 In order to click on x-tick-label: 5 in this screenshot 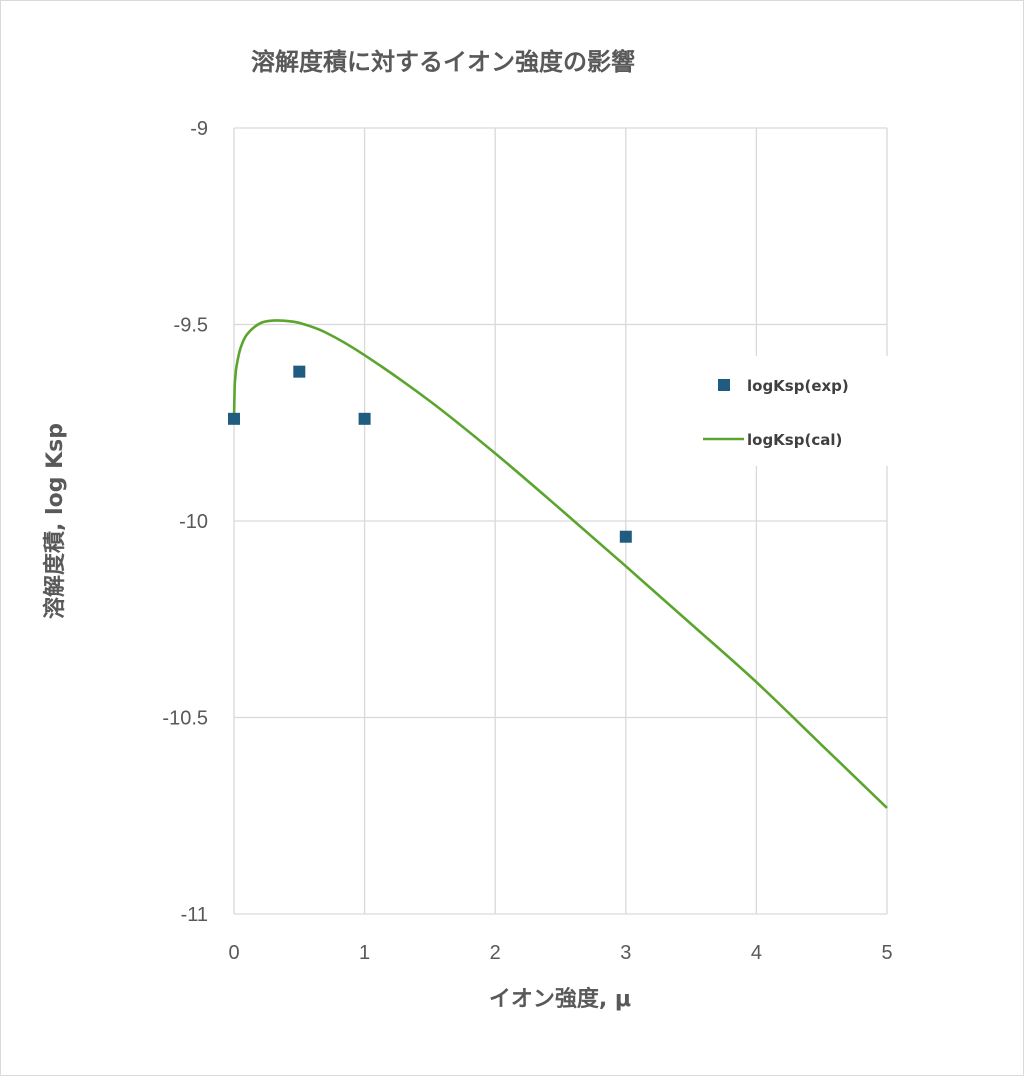, I will do `click(886, 953)`.